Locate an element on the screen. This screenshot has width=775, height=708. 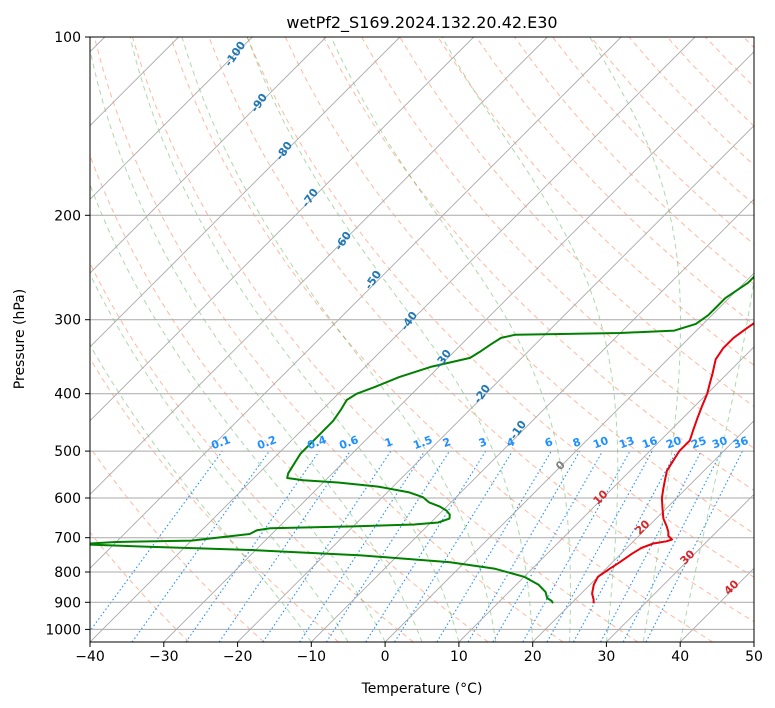
mixing-ratio-label: 4 is located at coordinates (511, 442).